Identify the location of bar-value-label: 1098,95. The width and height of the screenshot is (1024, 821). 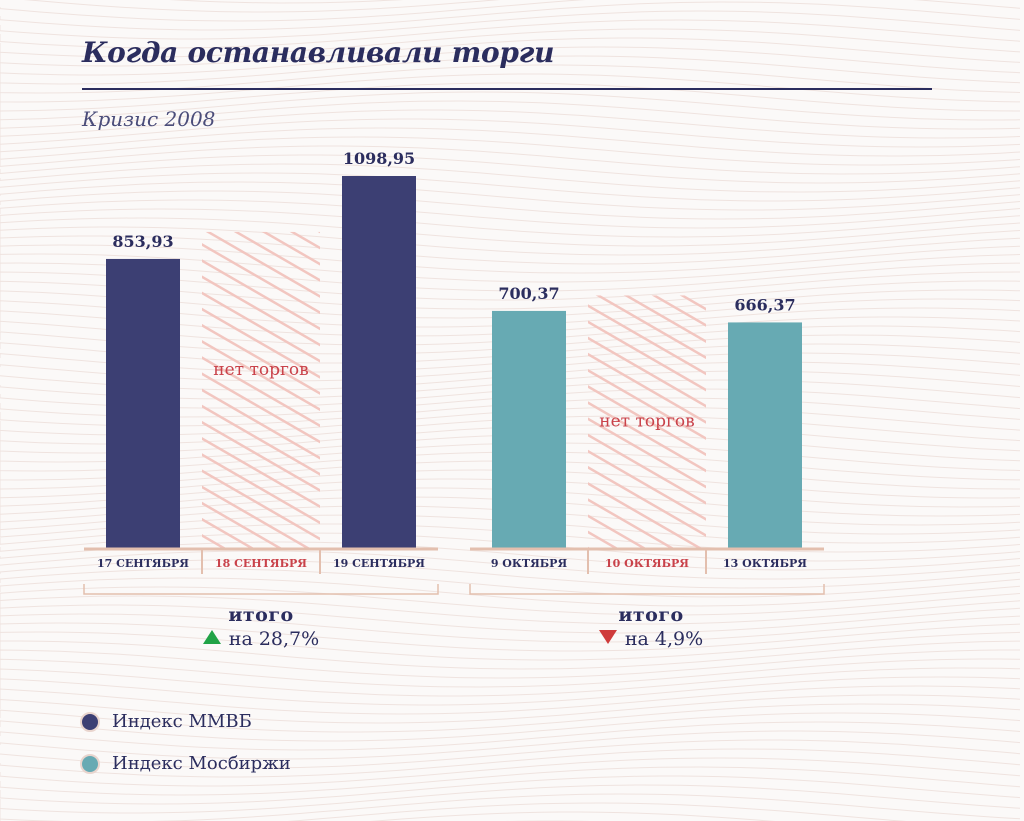
(379, 158).